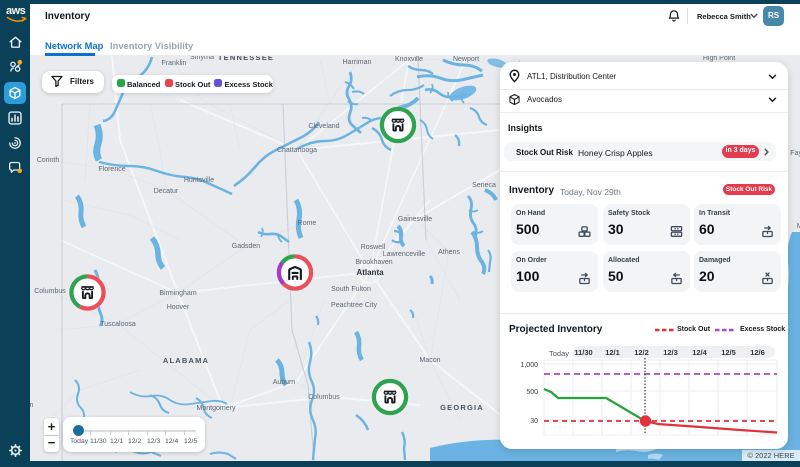 The width and height of the screenshot is (800, 467). I want to click on svg-text: Florence, so click(111, 169).